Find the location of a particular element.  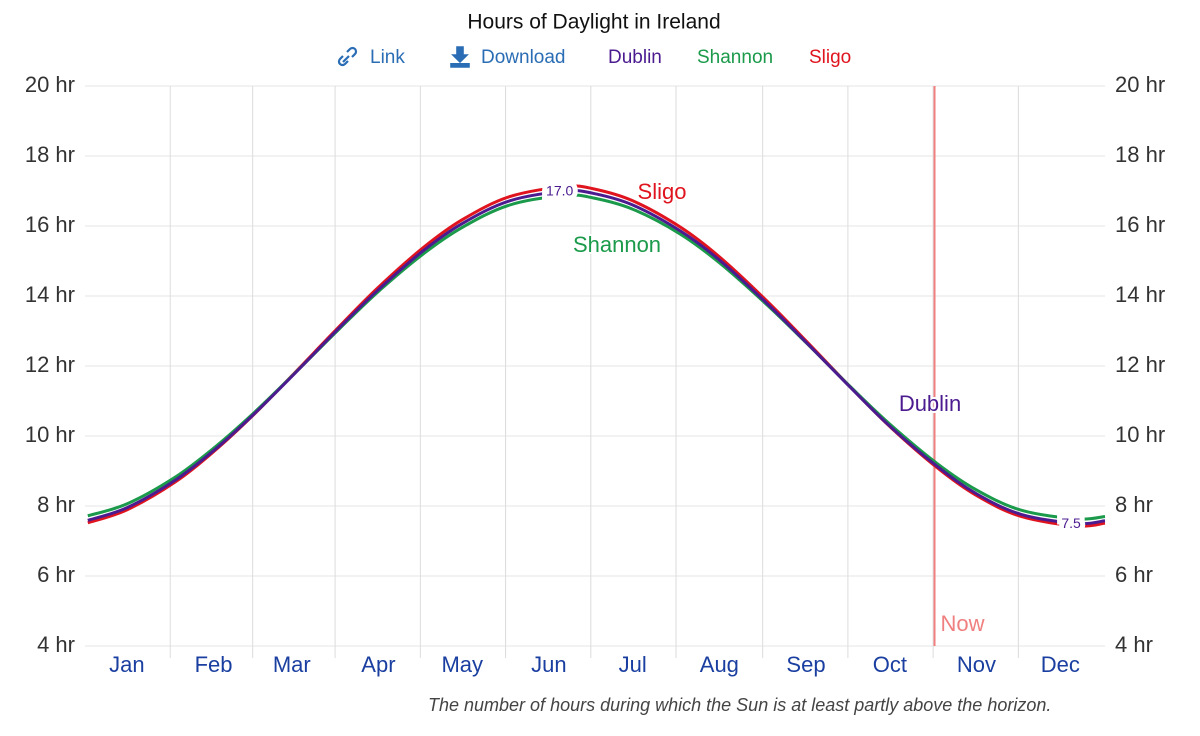

x-tick-label: Jan is located at coordinates (126, 664).